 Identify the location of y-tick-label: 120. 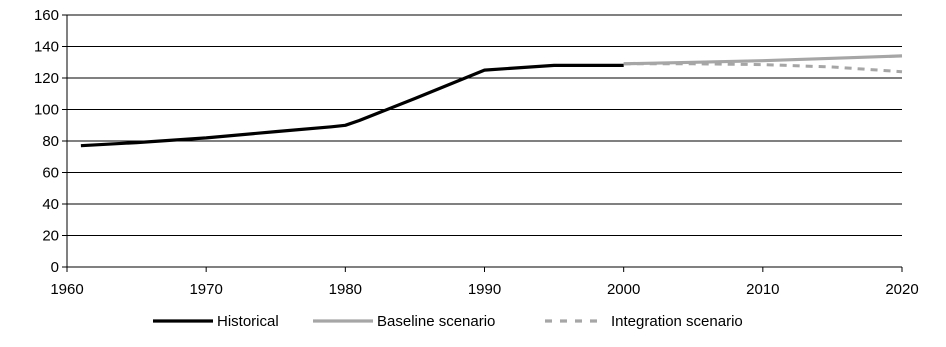
(46, 78).